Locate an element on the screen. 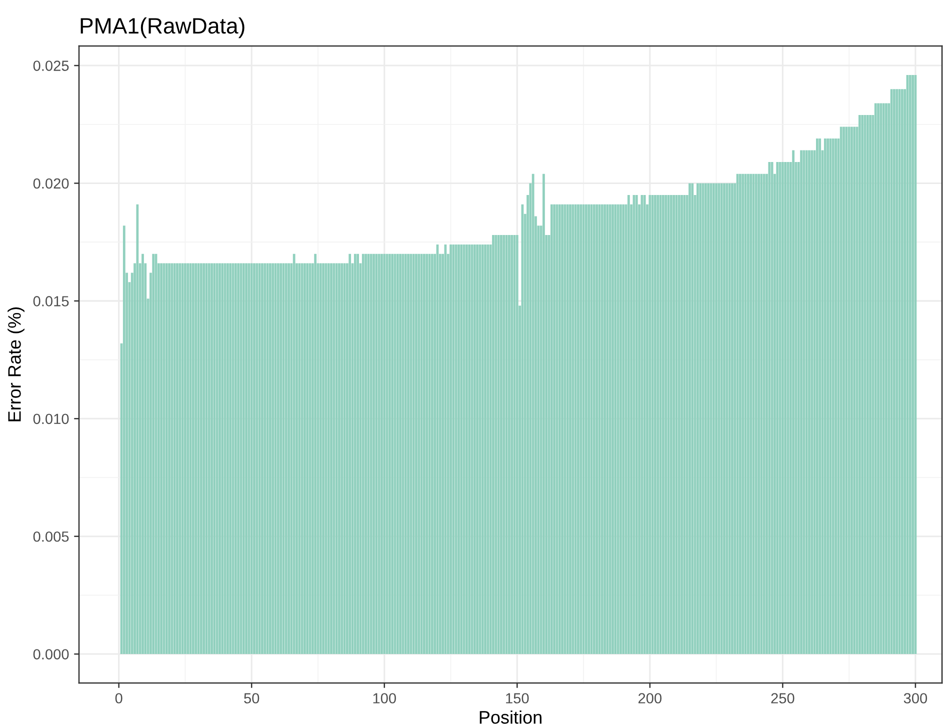 The width and height of the screenshot is (943, 724). x-tick-label: 300 is located at coordinates (916, 698).